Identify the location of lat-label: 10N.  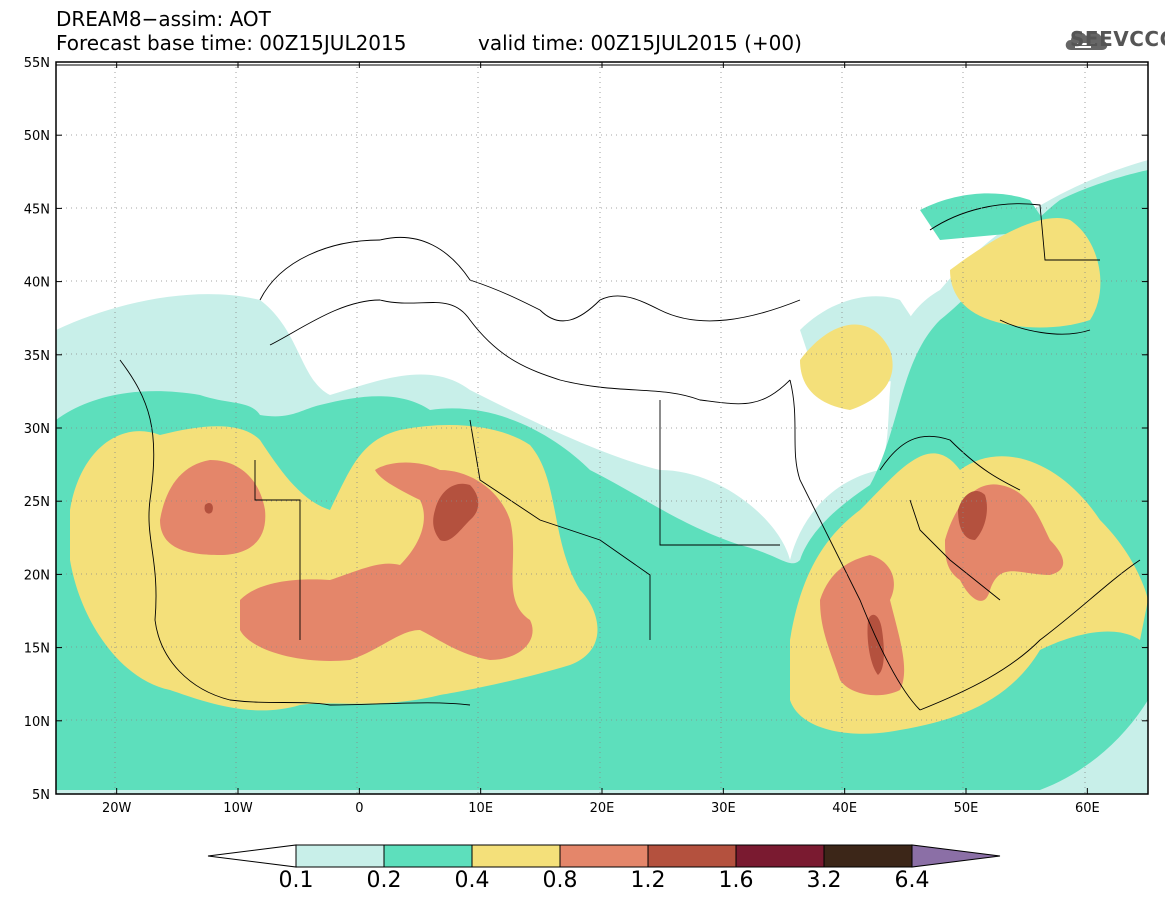
(37, 722).